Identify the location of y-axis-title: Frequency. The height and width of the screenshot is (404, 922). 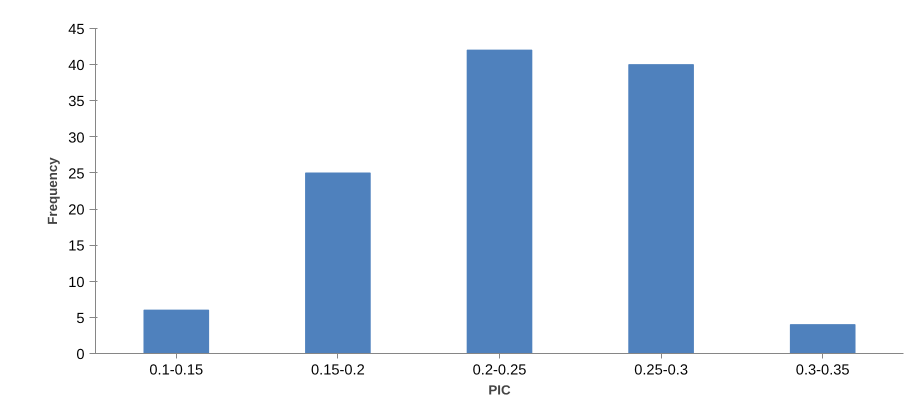
(52, 190).